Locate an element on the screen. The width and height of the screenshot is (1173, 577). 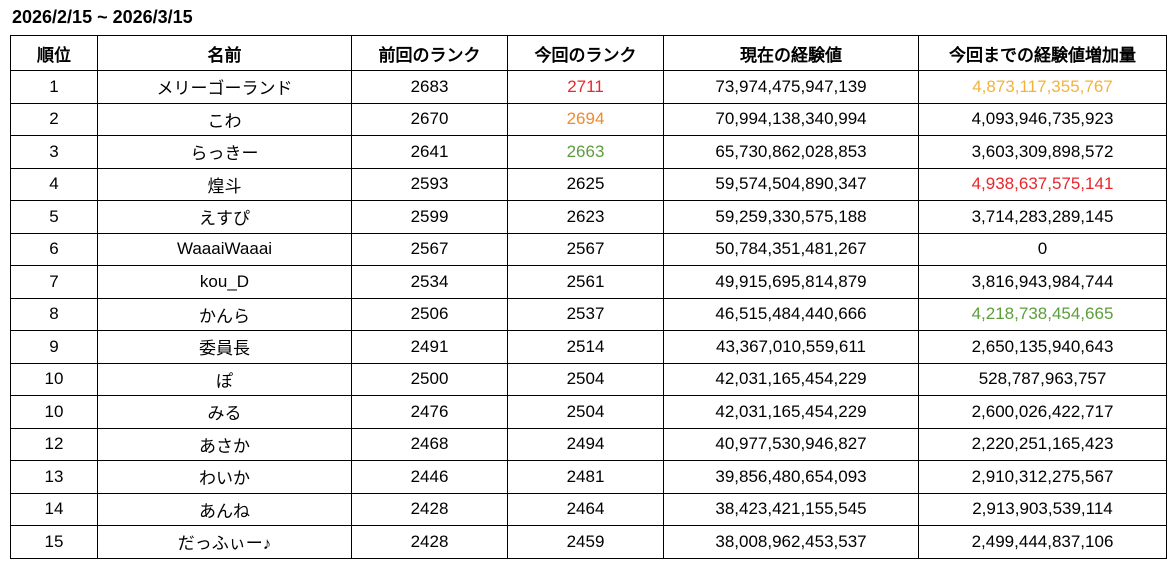
table-cell: kou_D is located at coordinates (224, 282).